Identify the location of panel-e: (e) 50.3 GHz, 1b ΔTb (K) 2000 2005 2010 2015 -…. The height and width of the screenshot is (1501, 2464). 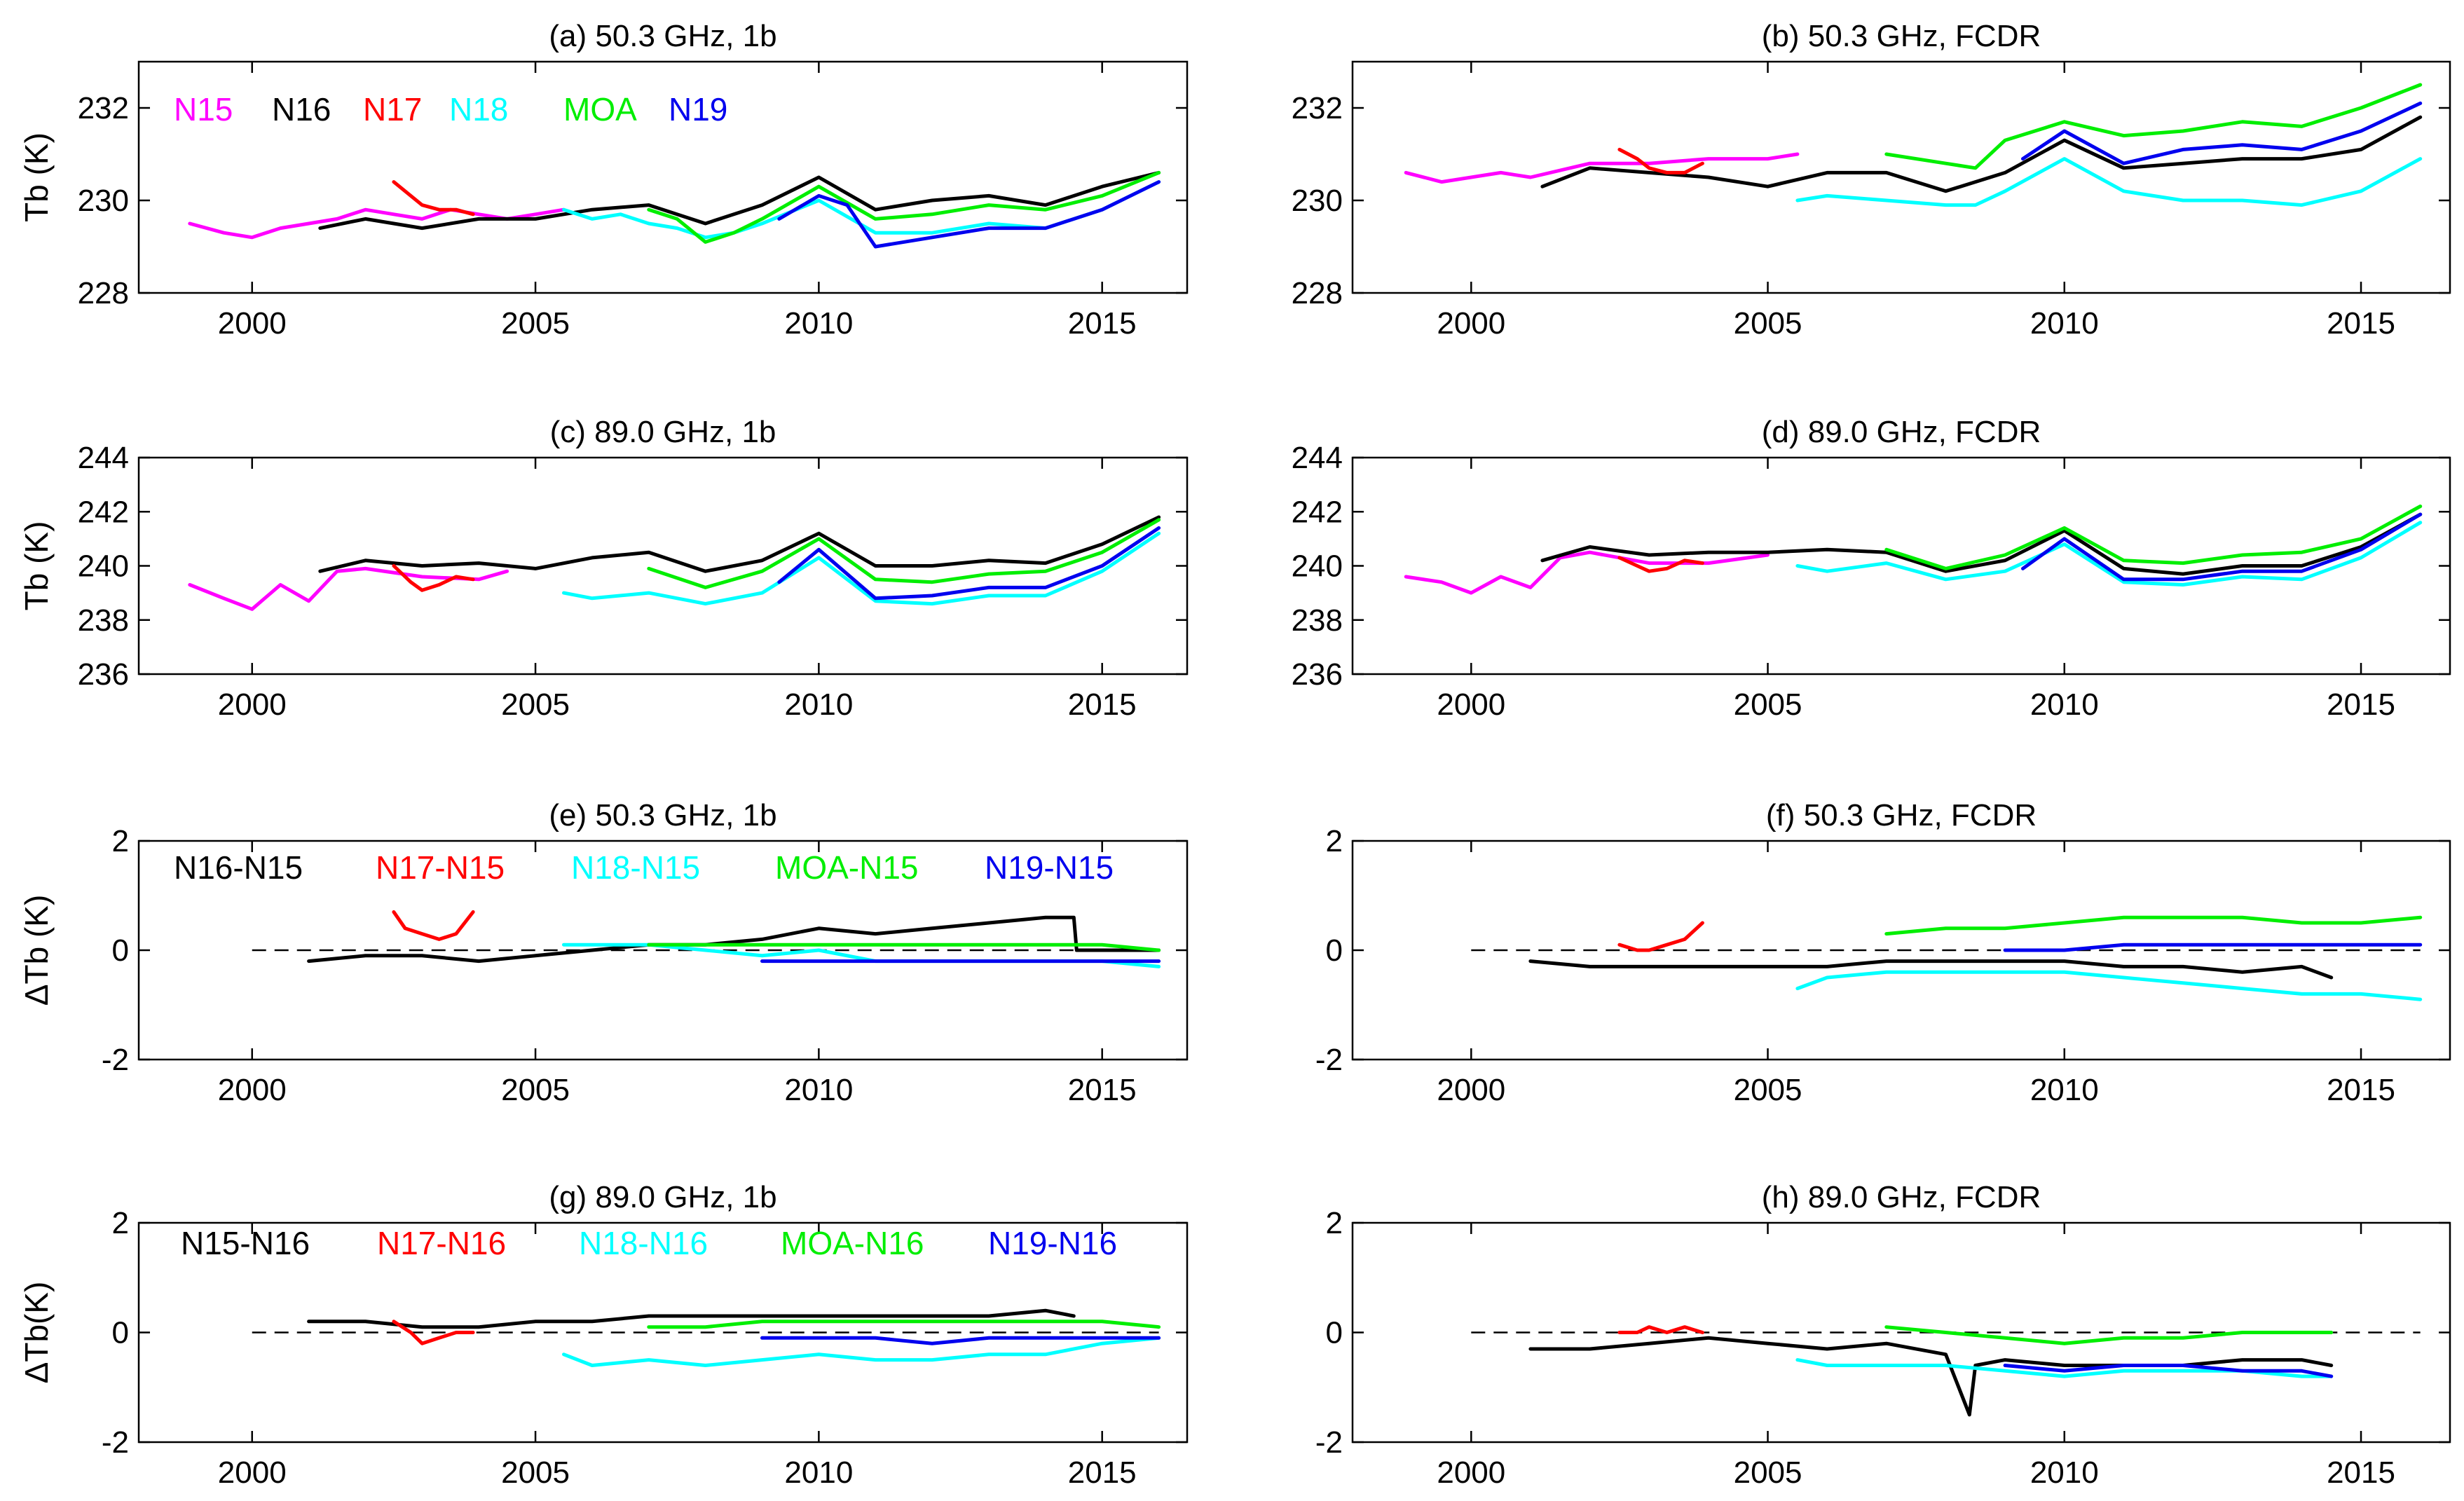
(604, 953).